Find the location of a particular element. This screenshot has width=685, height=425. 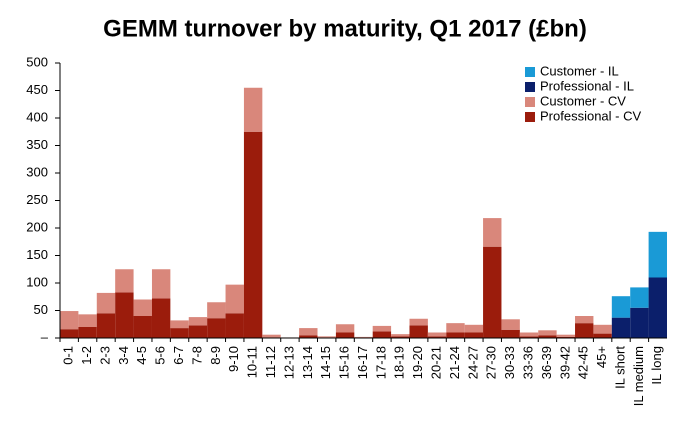

x-tick-label: 45+ is located at coordinates (601, 357).